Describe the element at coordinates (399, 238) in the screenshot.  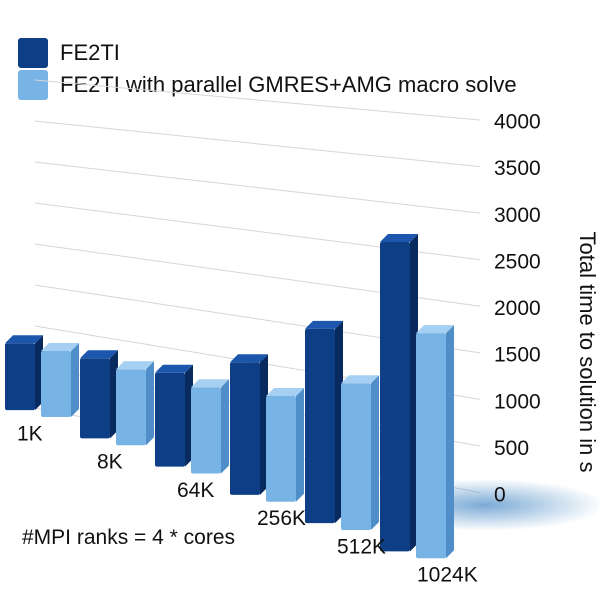
I see `bar-fe2ti-1024K-top` at that location.